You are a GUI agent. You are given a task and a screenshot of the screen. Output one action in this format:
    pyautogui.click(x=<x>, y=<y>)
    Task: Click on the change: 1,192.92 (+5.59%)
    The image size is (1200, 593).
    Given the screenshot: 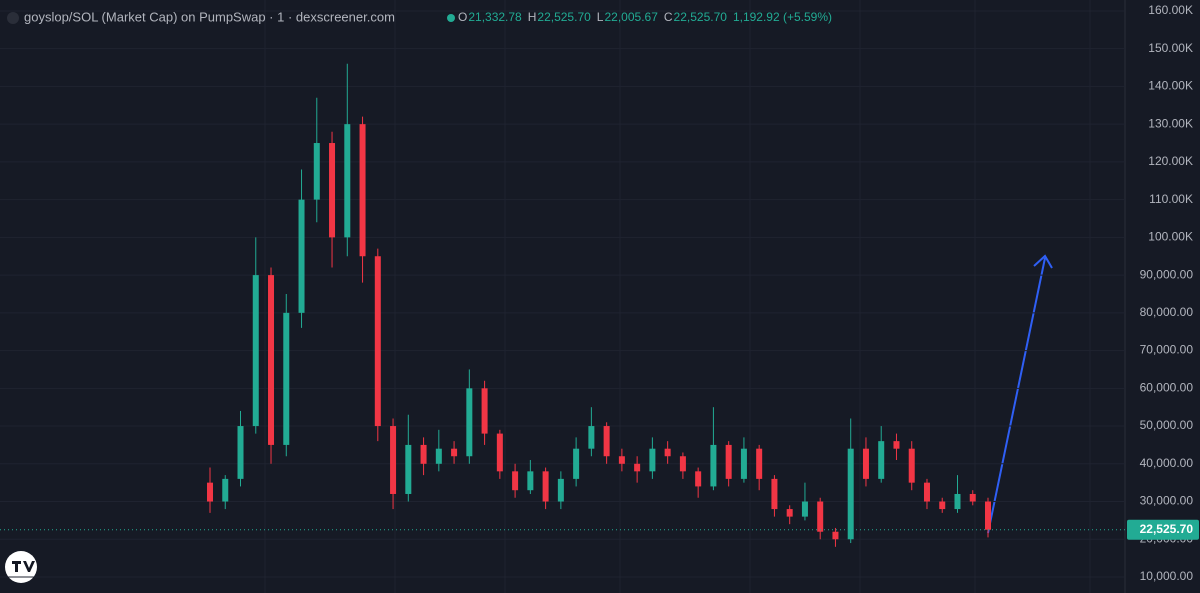 What is the action you would take?
    pyautogui.click(x=782, y=17)
    